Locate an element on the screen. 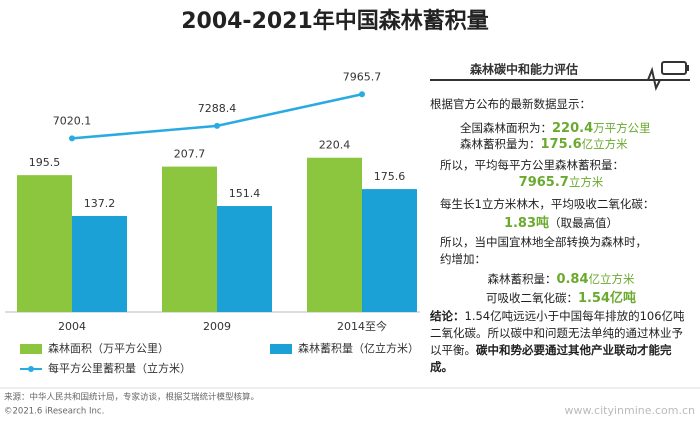 Image resolution: width=700 pixels, height=423 pixels. conclusion-text: 结论： is located at coordinates (447, 316).